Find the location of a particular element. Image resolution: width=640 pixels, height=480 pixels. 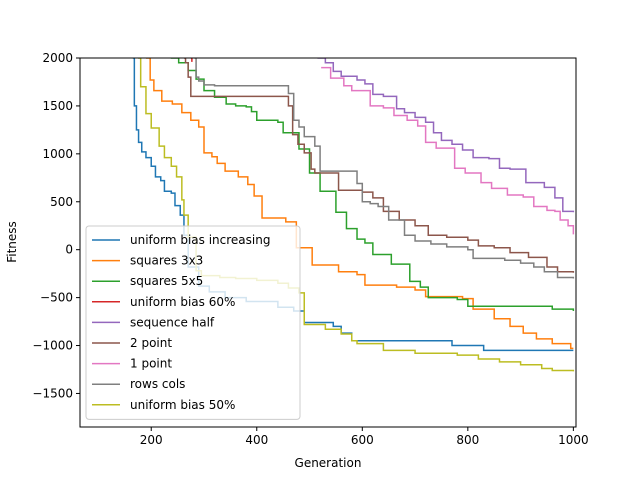

legend-box is located at coordinates (193, 322).